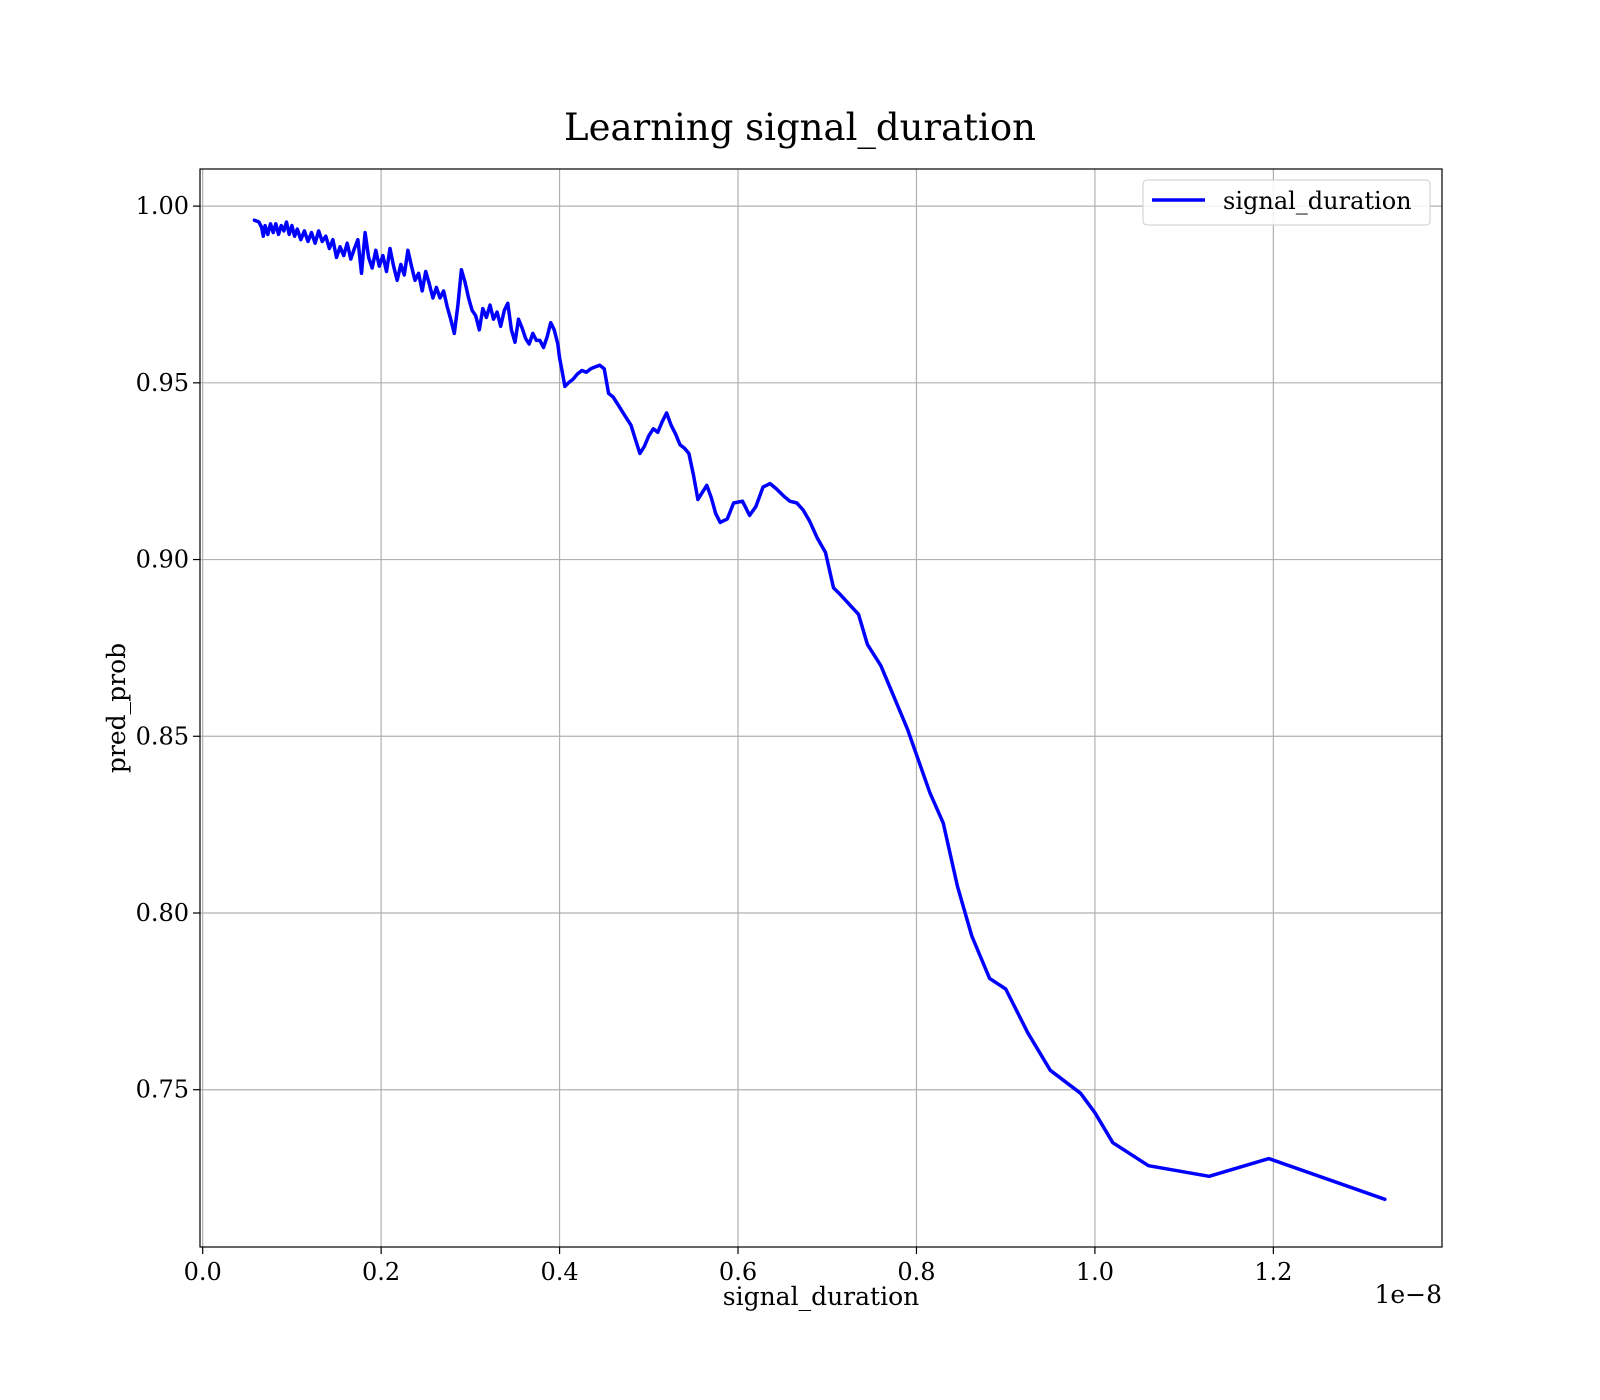 This screenshot has width=1600, height=1400. I want to click on y-tick-label: 0.85, so click(162, 736).